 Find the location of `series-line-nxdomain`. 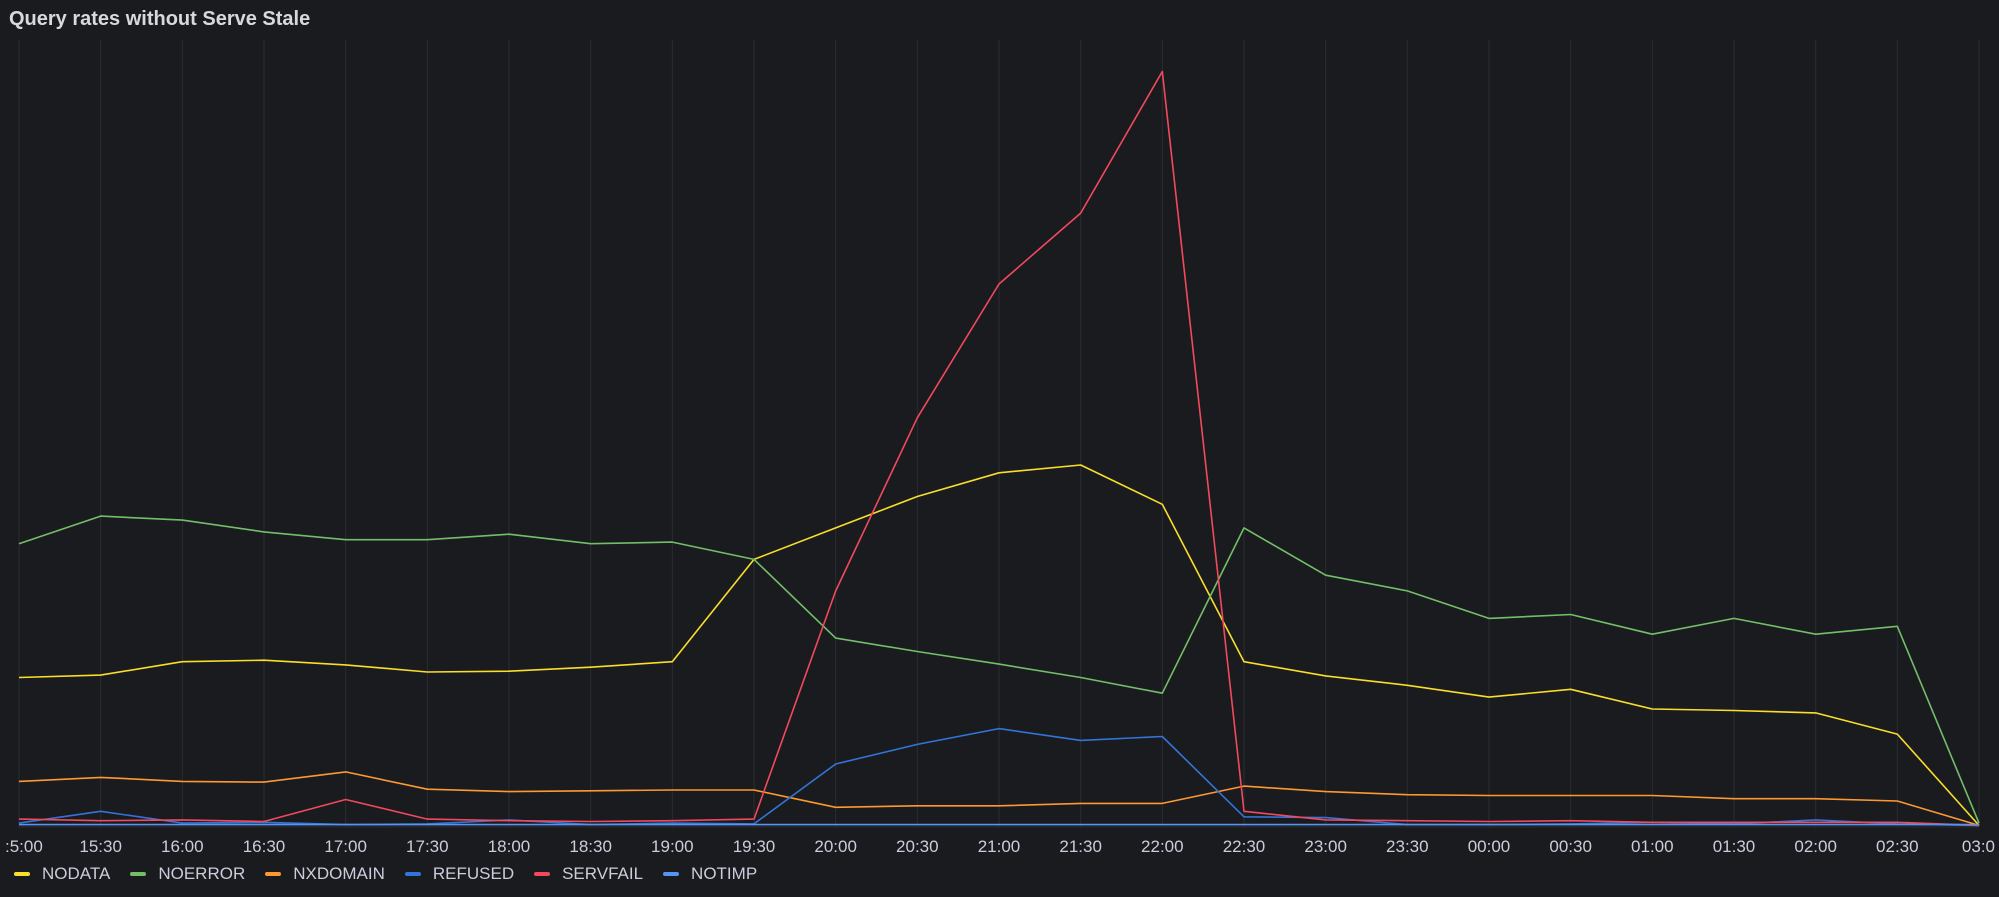

series-line-nxdomain is located at coordinates (999, 799).